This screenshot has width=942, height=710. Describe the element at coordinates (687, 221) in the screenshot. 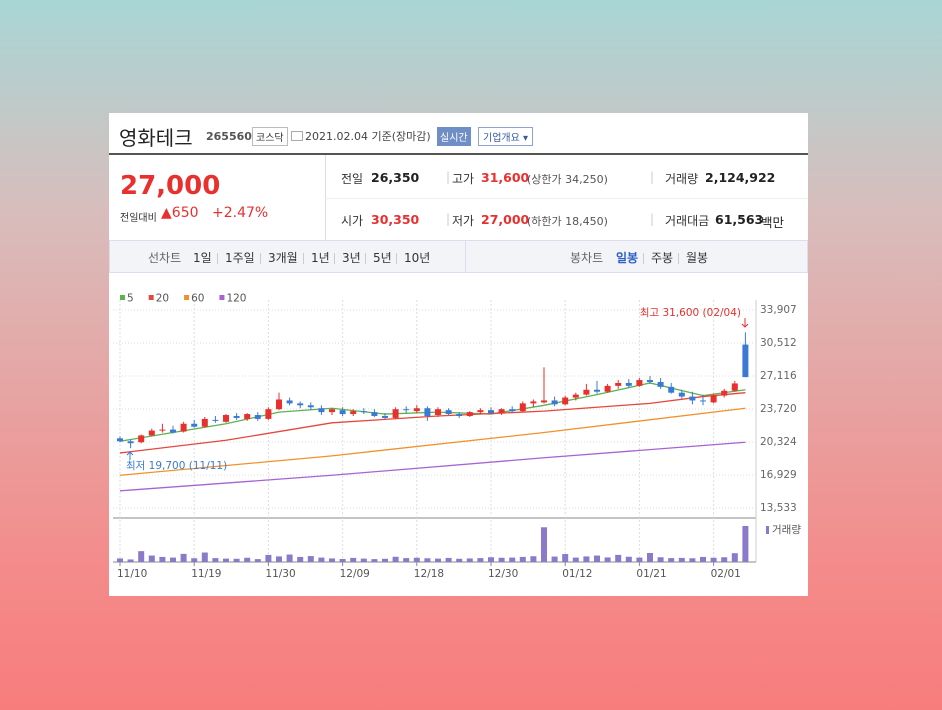

I see `stat-label: 거래대금` at that location.